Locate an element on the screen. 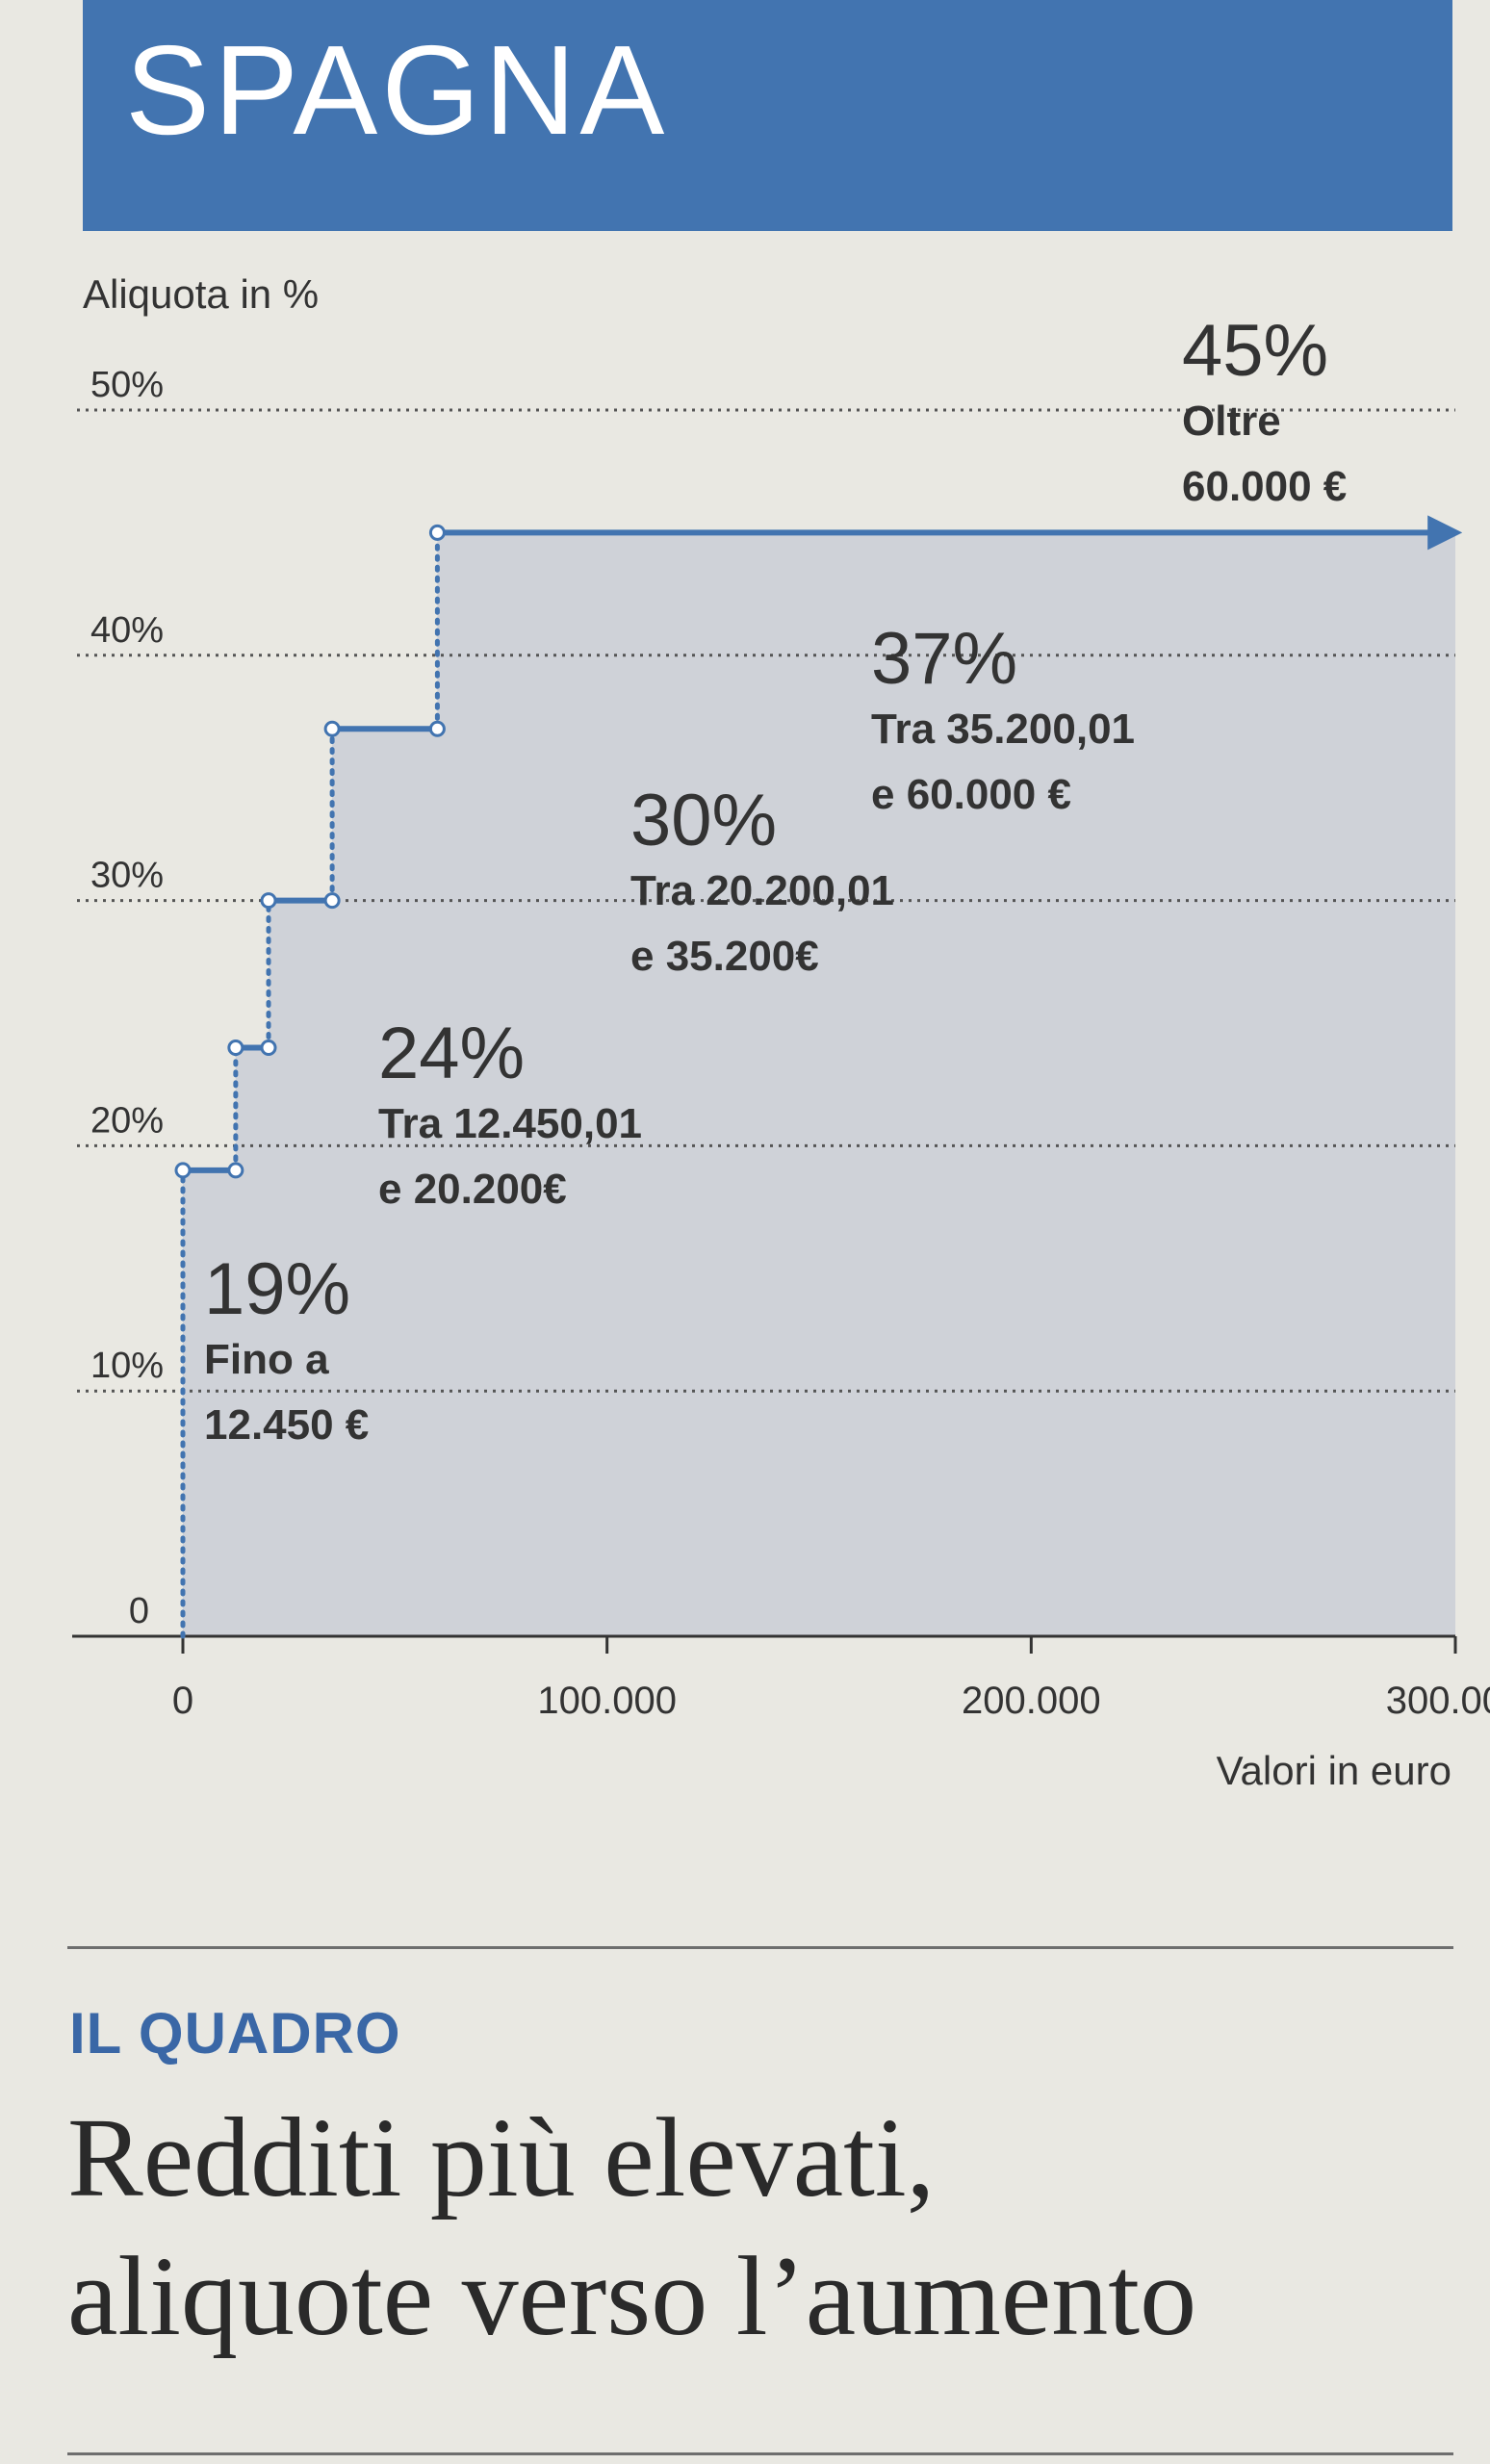 Image resolution: width=1490 pixels, height=2464 pixels. bracket-range-text: Tra 35.200,01 is located at coordinates (1003, 729).